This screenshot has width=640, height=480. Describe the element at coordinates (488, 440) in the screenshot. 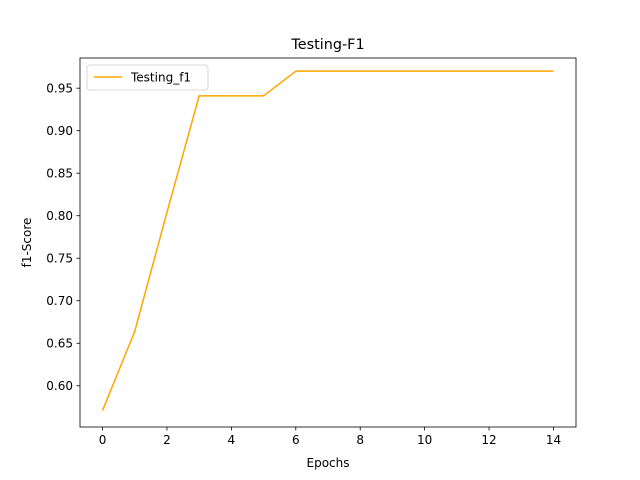

I see `x-tick-label: 12` at that location.